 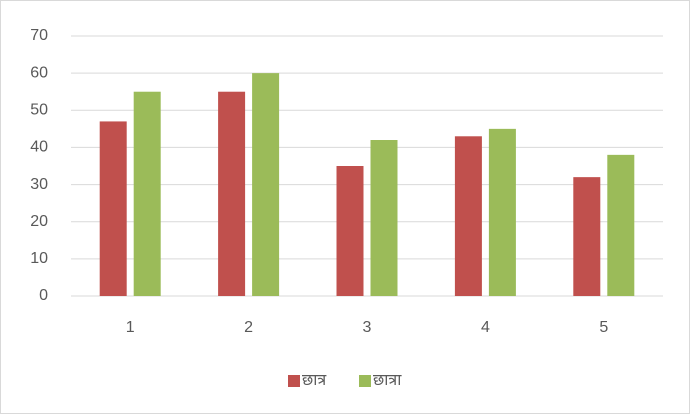 What do you see at coordinates (367, 327) in the screenshot?
I see `x-tick-label: 3` at bounding box center [367, 327].